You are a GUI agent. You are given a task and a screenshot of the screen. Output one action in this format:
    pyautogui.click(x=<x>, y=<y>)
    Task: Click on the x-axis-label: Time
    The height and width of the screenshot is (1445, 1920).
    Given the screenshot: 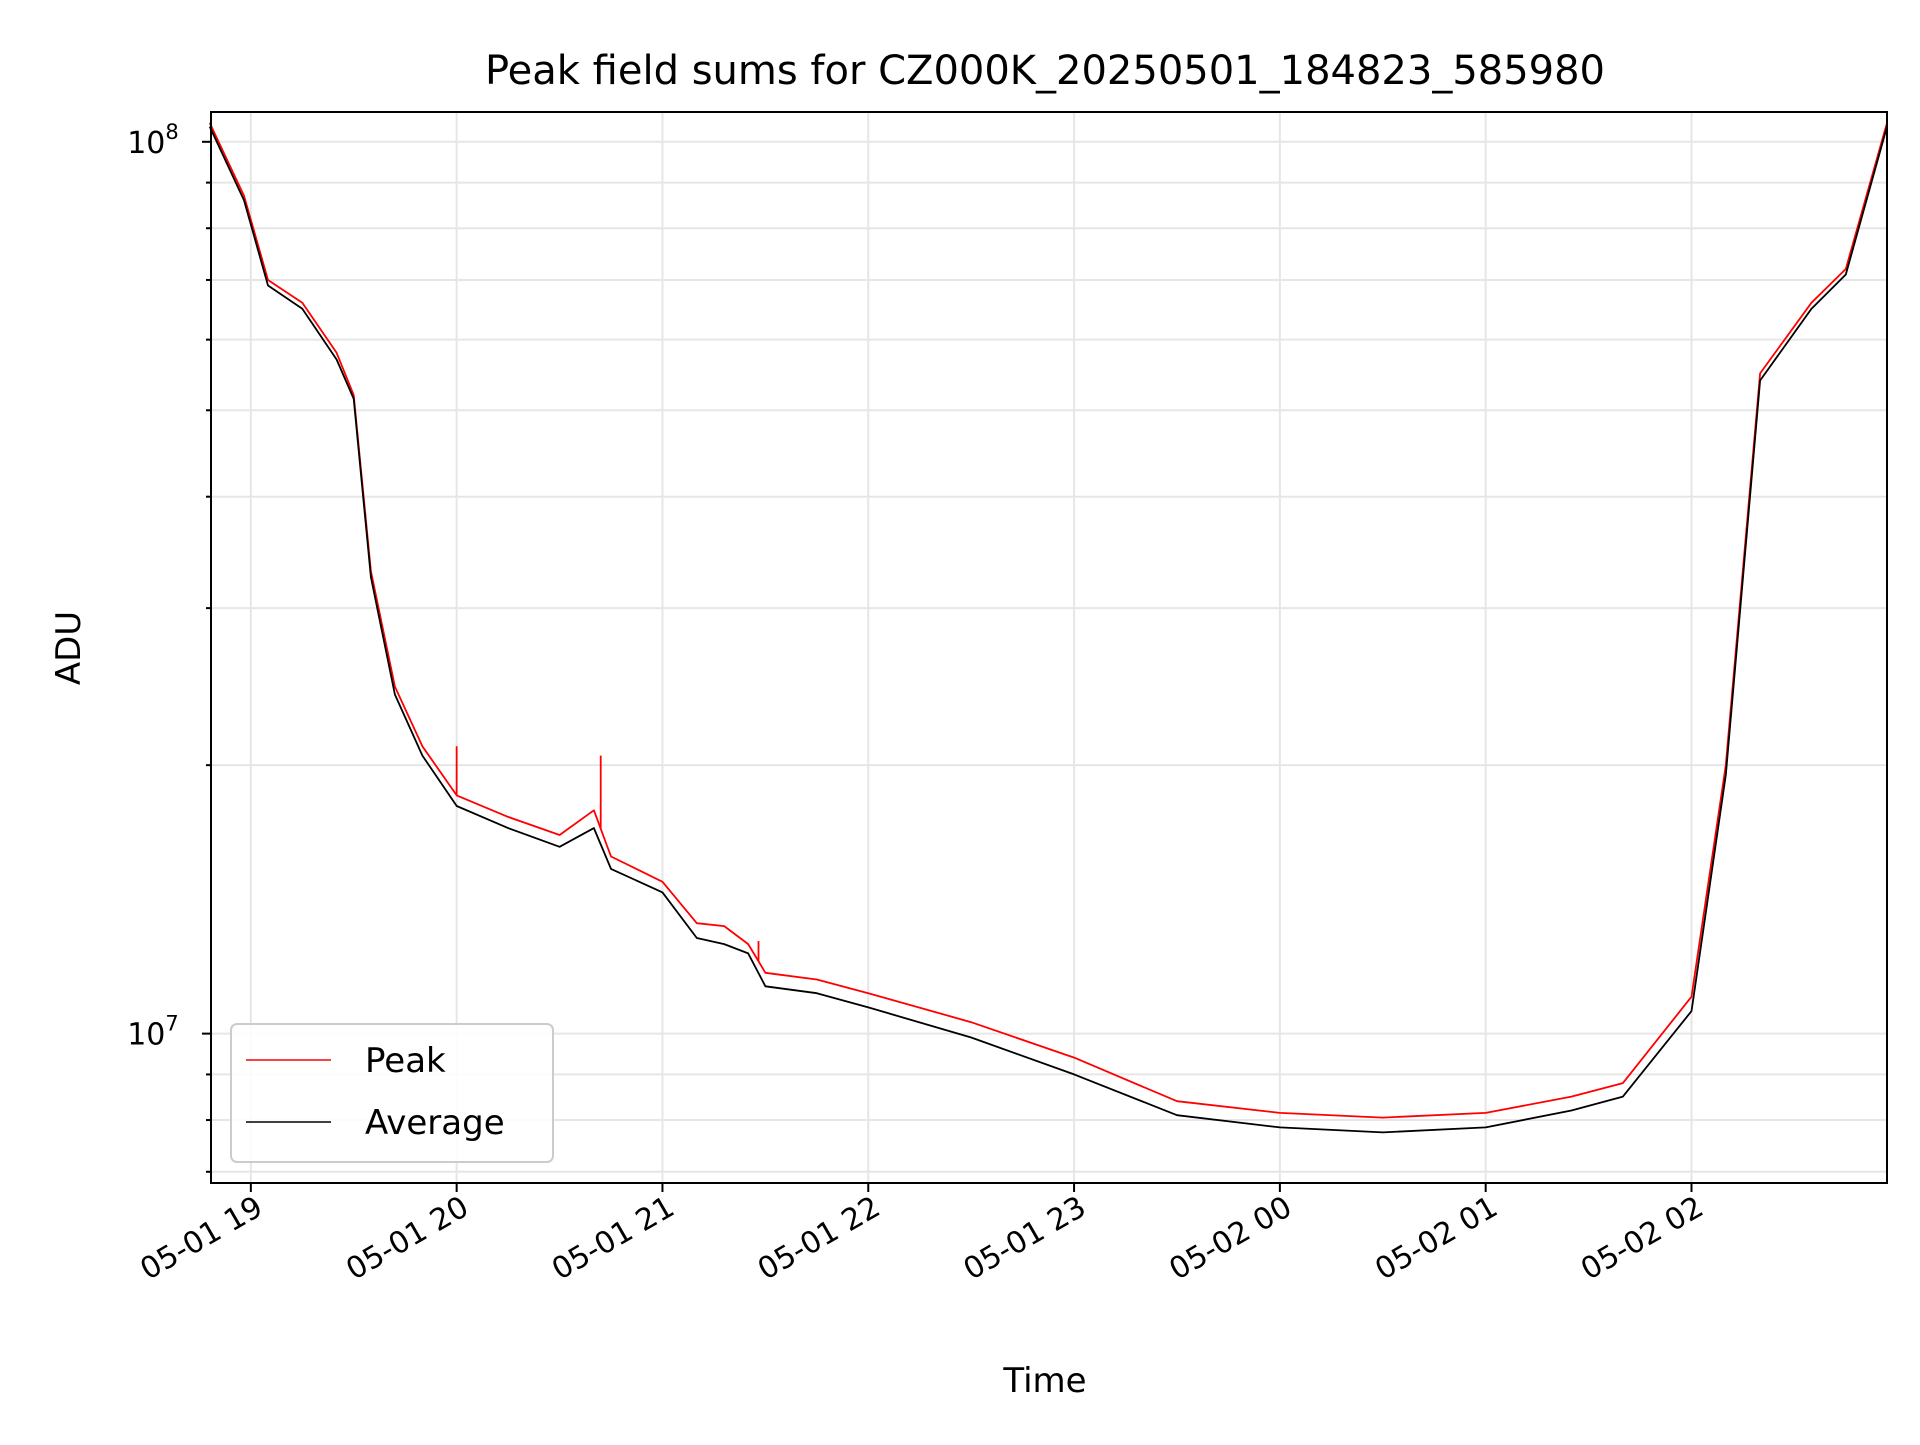 What is the action you would take?
    pyautogui.click(x=1044, y=1381)
    